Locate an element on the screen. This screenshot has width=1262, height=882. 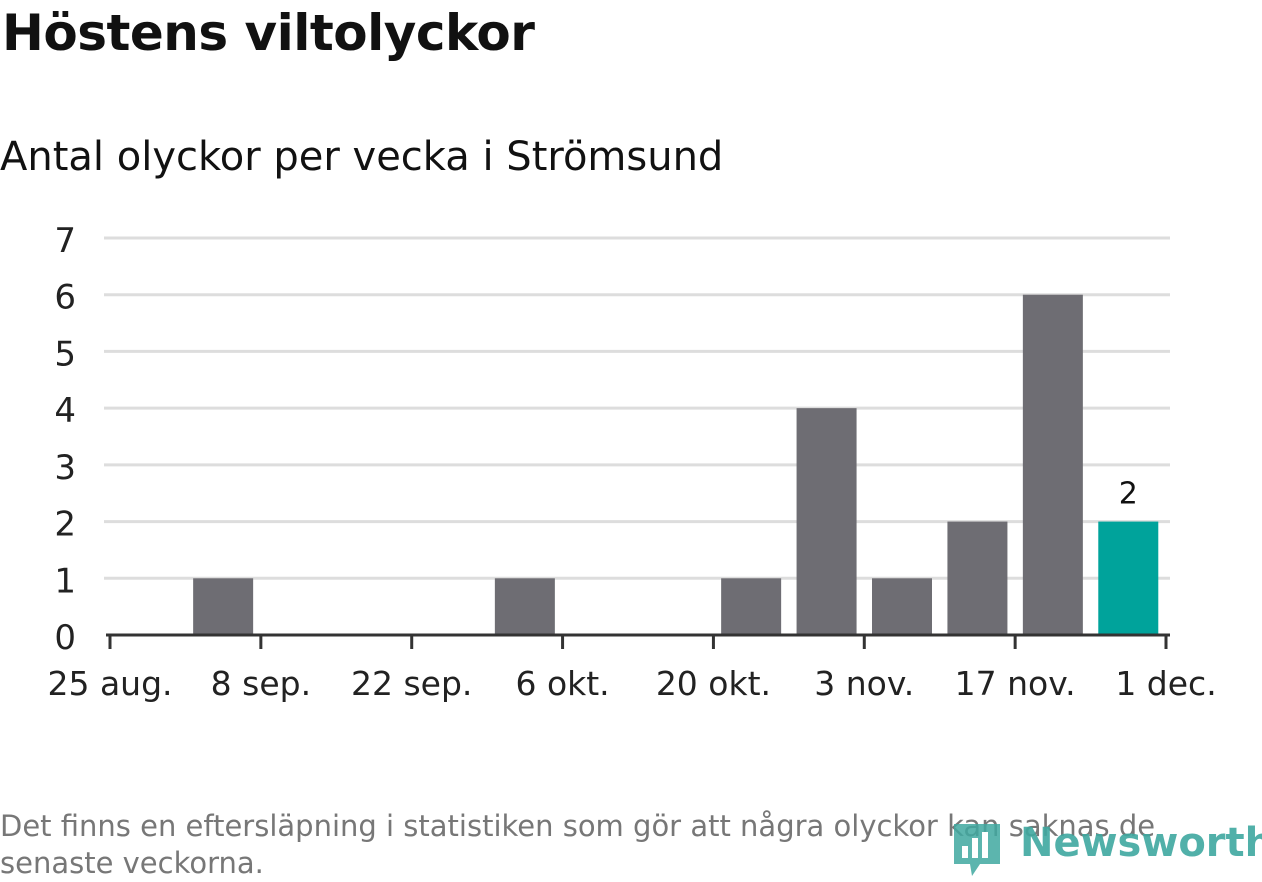
y-tick-label: 4 is located at coordinates (65, 411).